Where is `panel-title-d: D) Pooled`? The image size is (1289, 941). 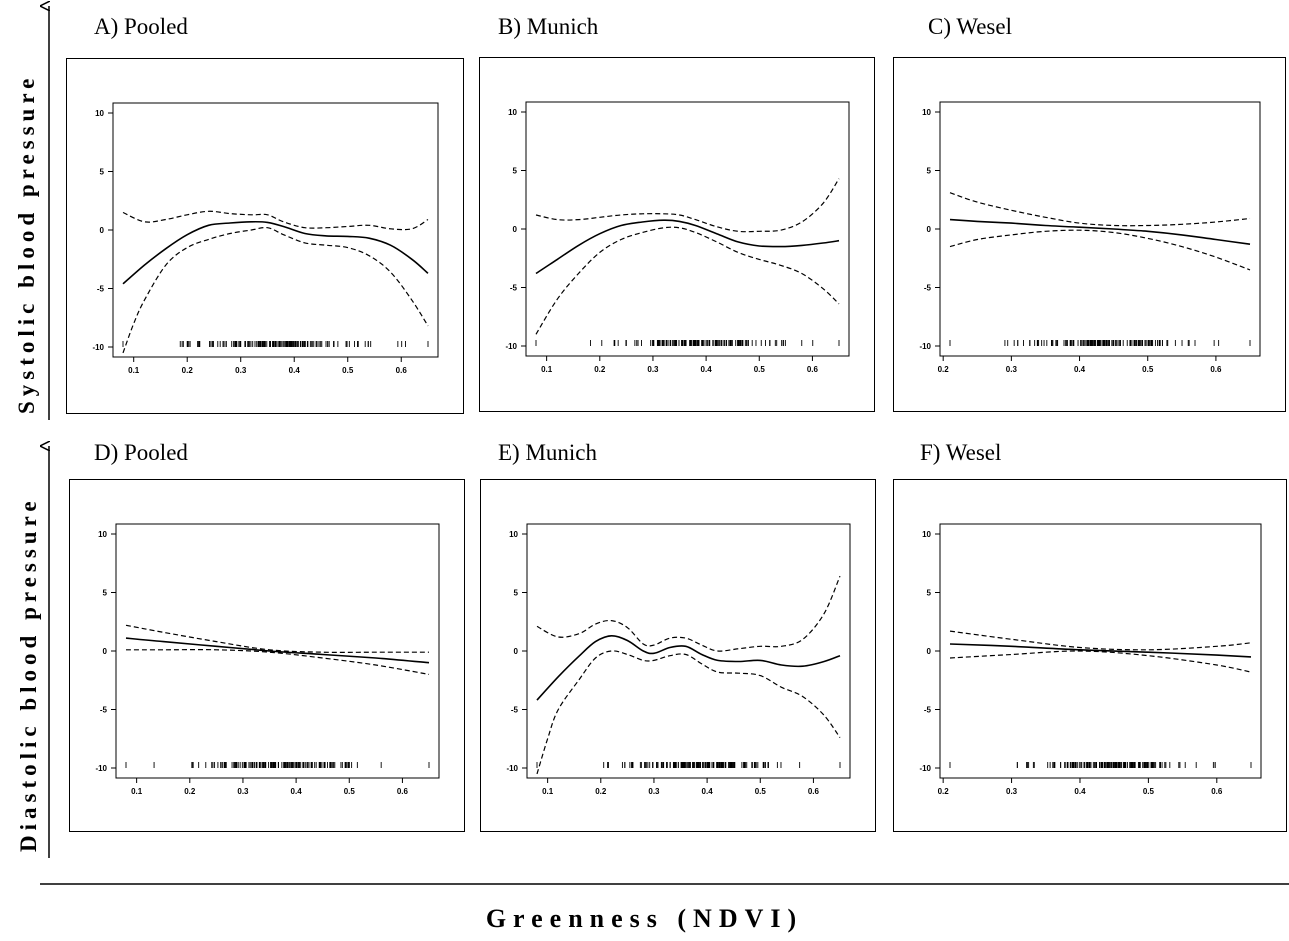 panel-title-d: D) Pooled is located at coordinates (141, 452).